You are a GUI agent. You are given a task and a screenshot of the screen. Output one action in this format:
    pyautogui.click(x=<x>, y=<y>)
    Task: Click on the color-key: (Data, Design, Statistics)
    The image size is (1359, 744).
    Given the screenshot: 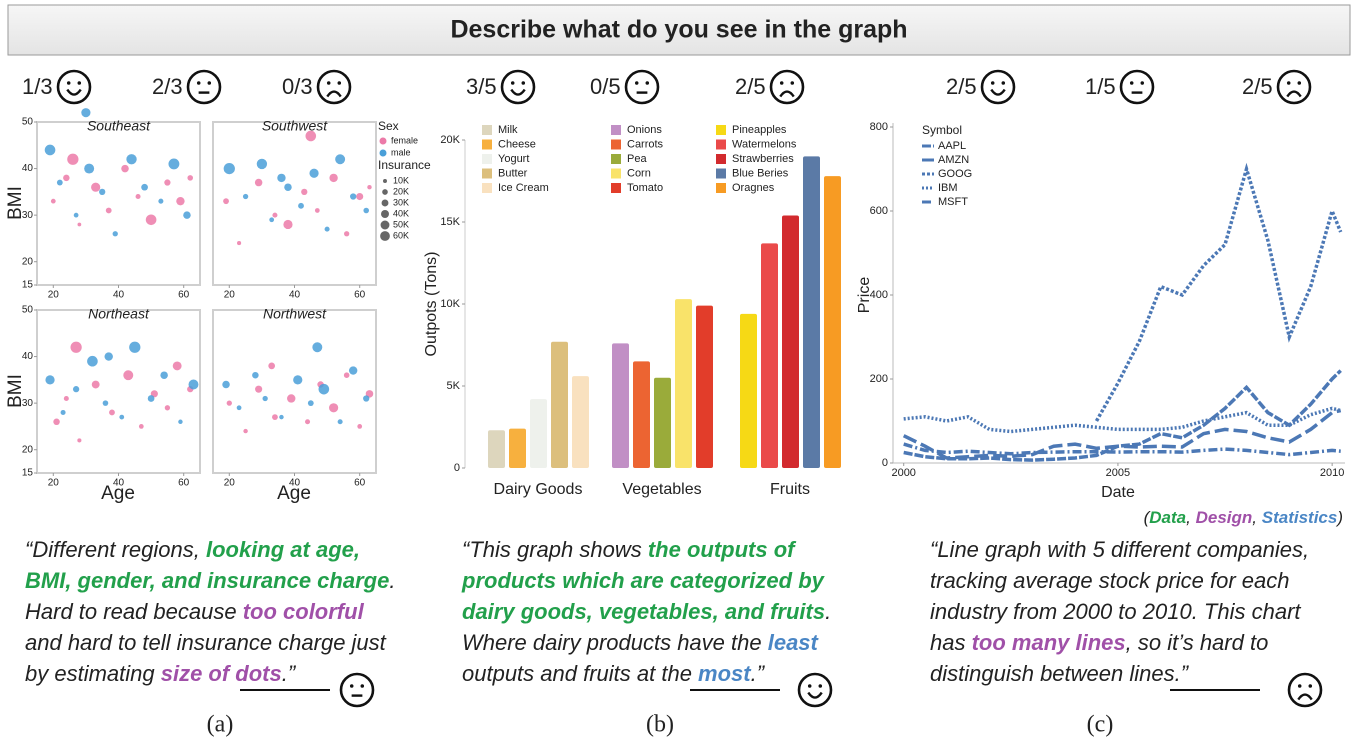 What is the action you would take?
    pyautogui.click(x=1243, y=517)
    